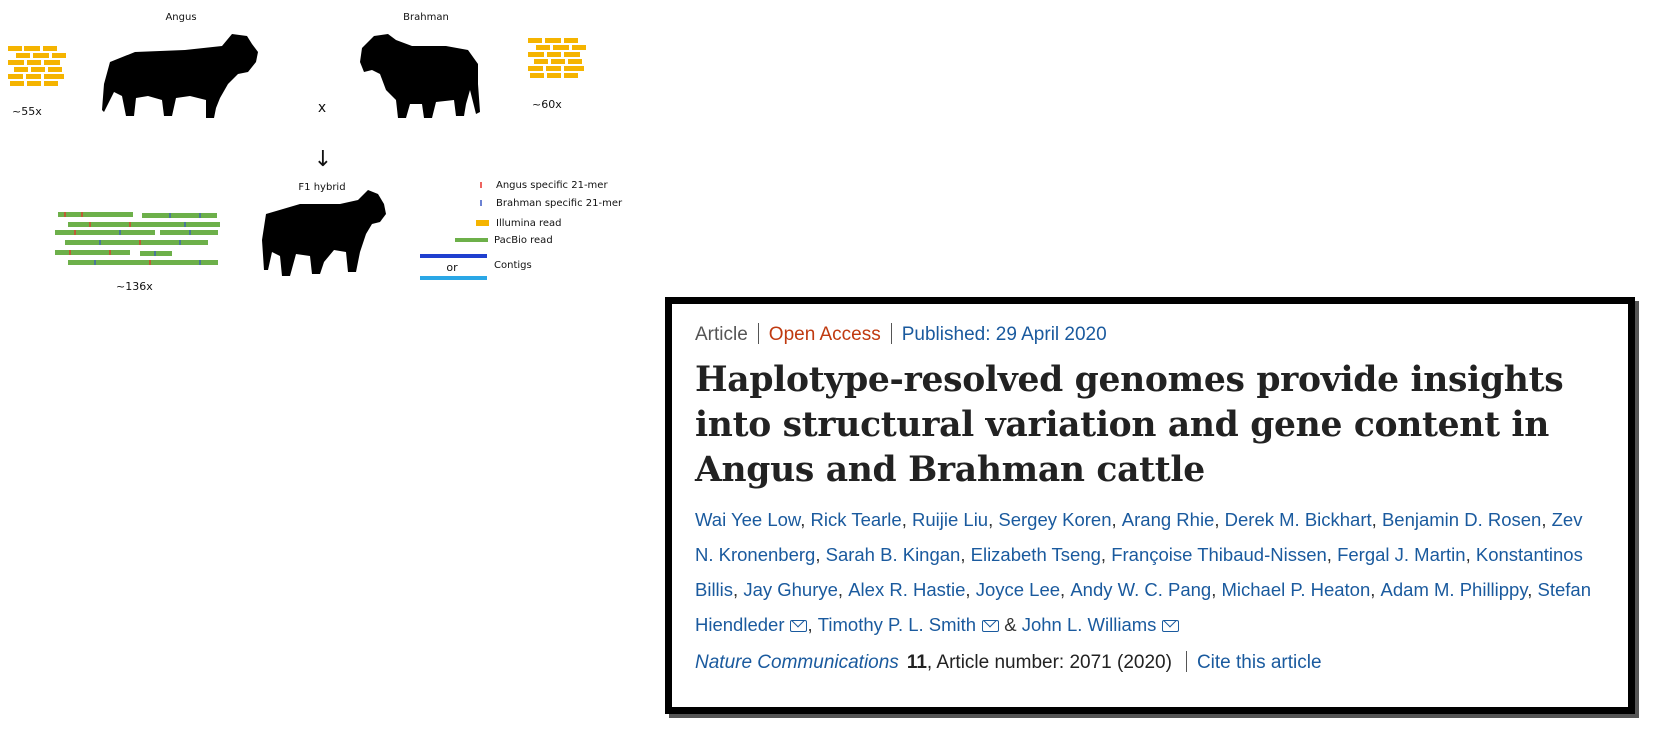 The width and height of the screenshot is (1654, 730). I want to click on author-name-link: Ruijie Liu, so click(950, 519).